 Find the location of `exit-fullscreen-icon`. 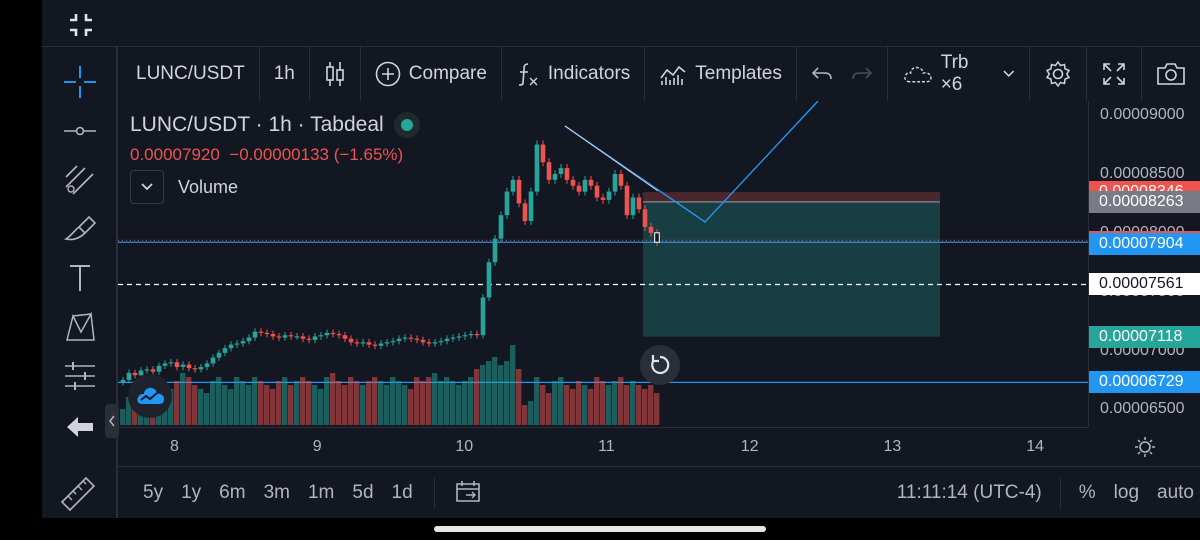

exit-fullscreen-icon is located at coordinates (81, 25).